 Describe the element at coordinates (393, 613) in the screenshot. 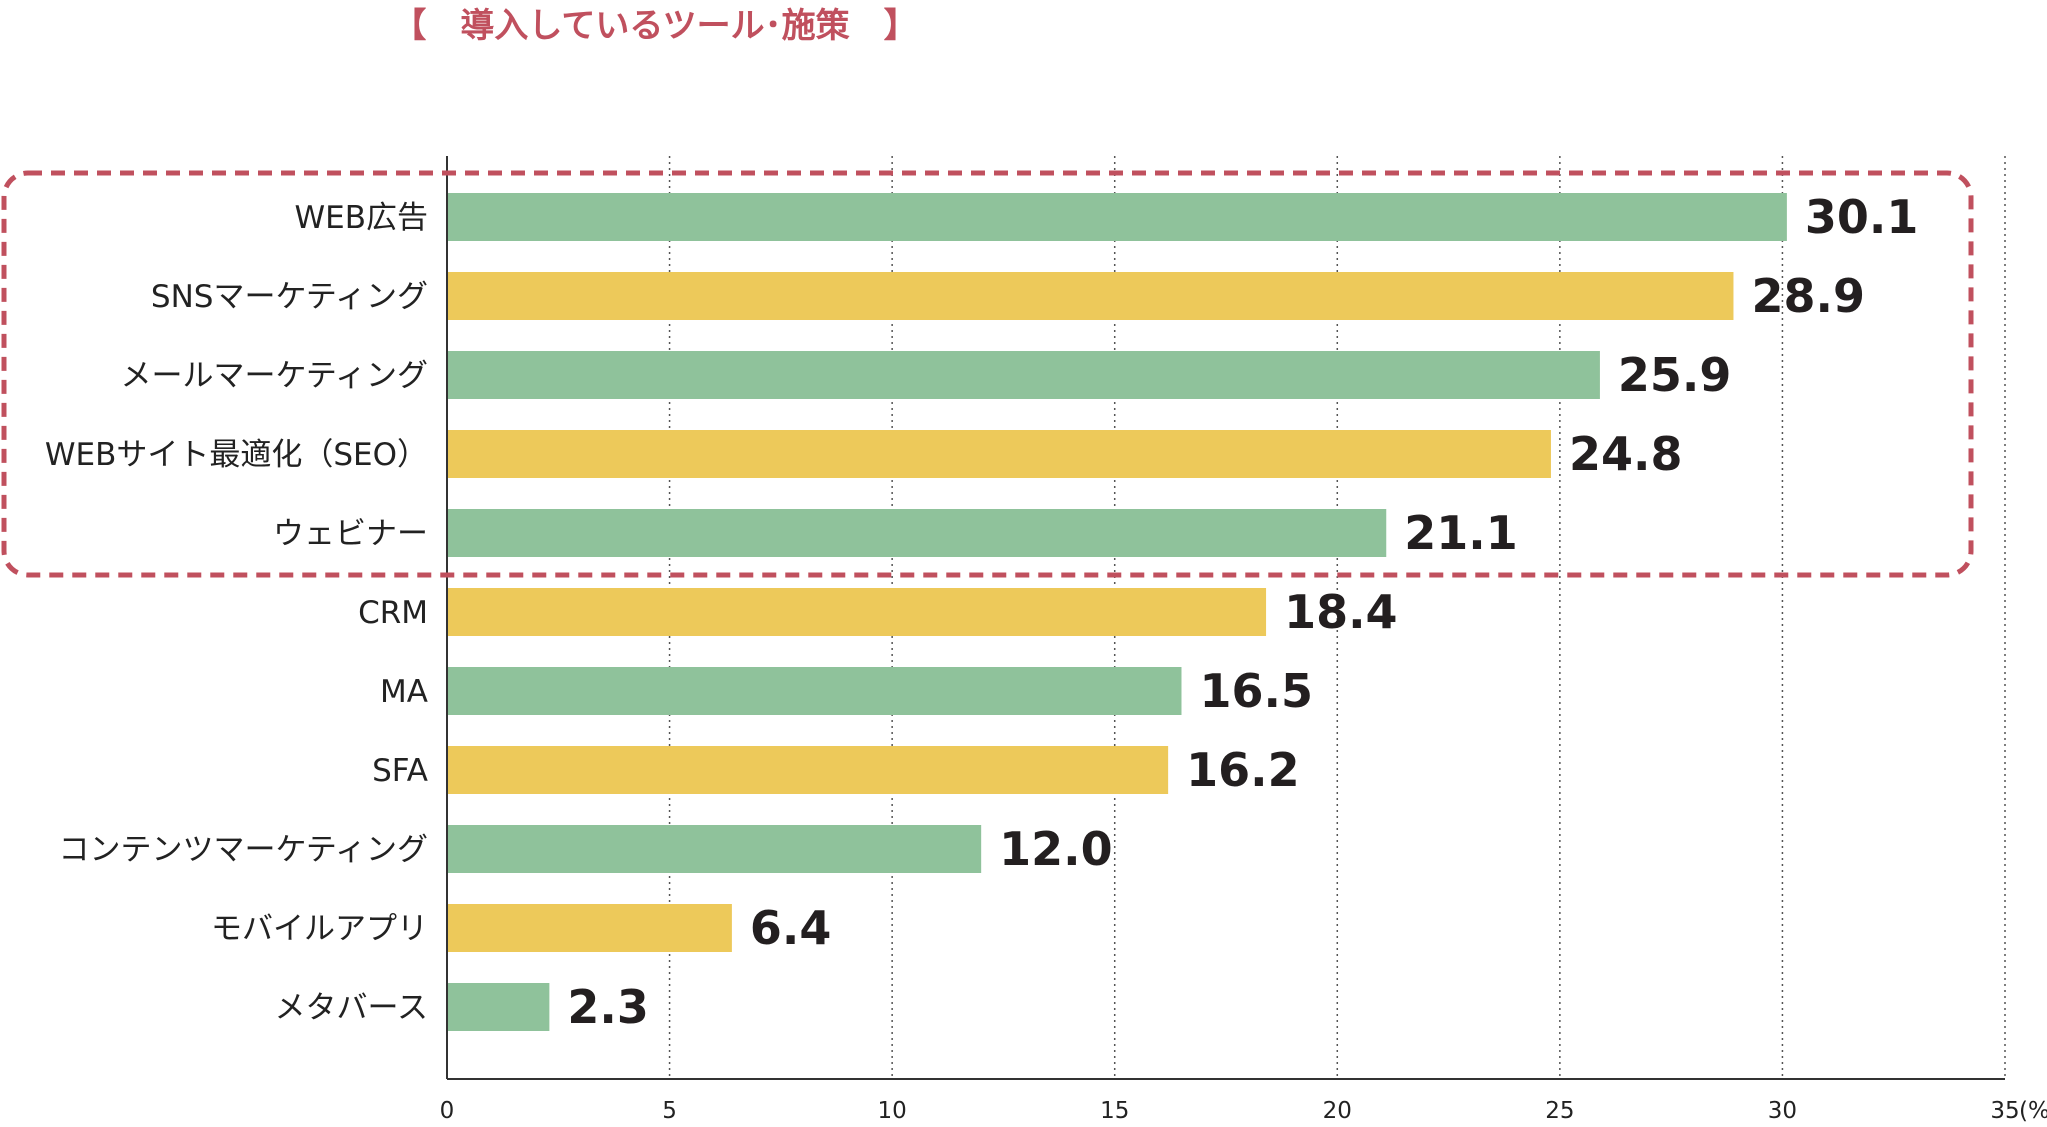

I see `category-label: CRM` at that location.